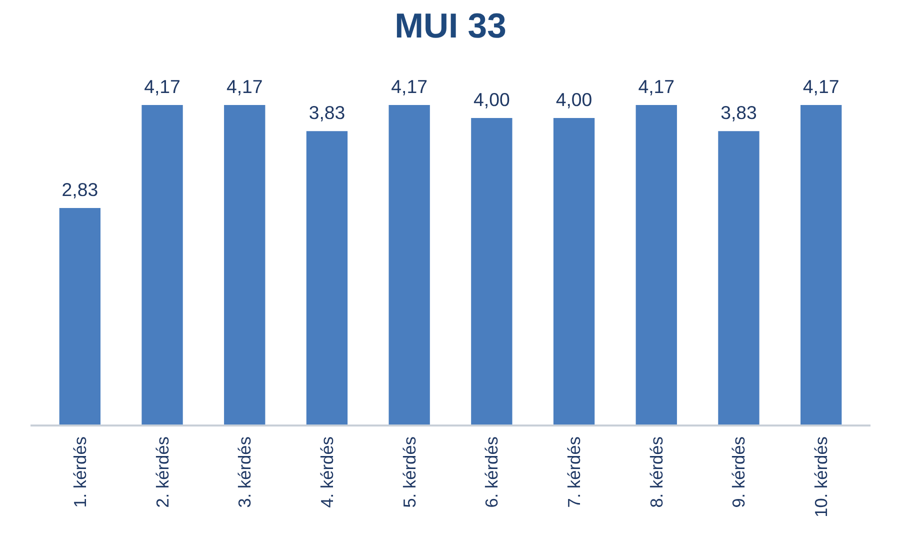 The width and height of the screenshot is (908, 535). What do you see at coordinates (738, 472) in the screenshot?
I see `x-tick-label: 9. kérdés` at bounding box center [738, 472].